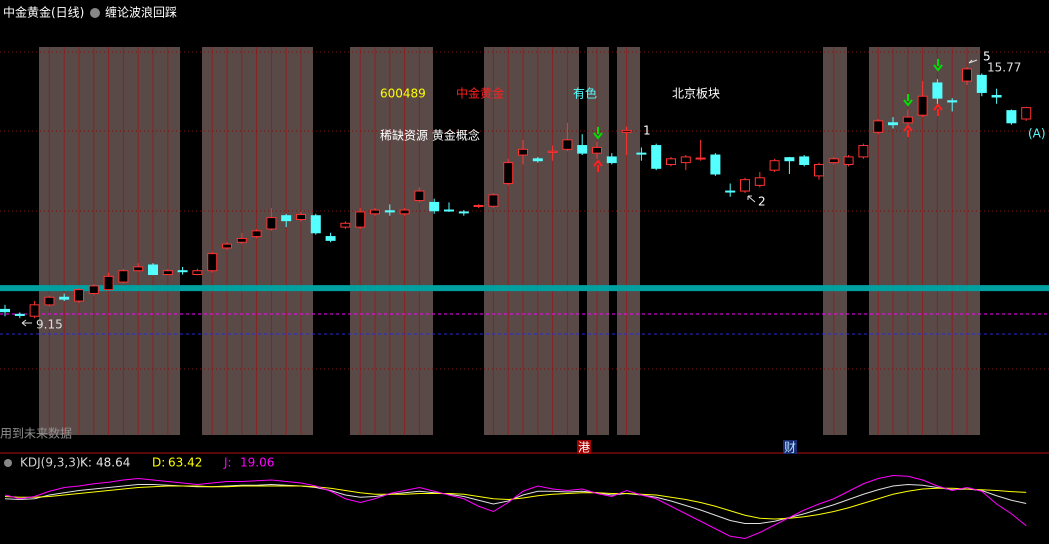 This screenshot has height=544, width=1049. Describe the element at coordinates (1004, 68) in the screenshot. I see `price-label: 15.77` at that location.